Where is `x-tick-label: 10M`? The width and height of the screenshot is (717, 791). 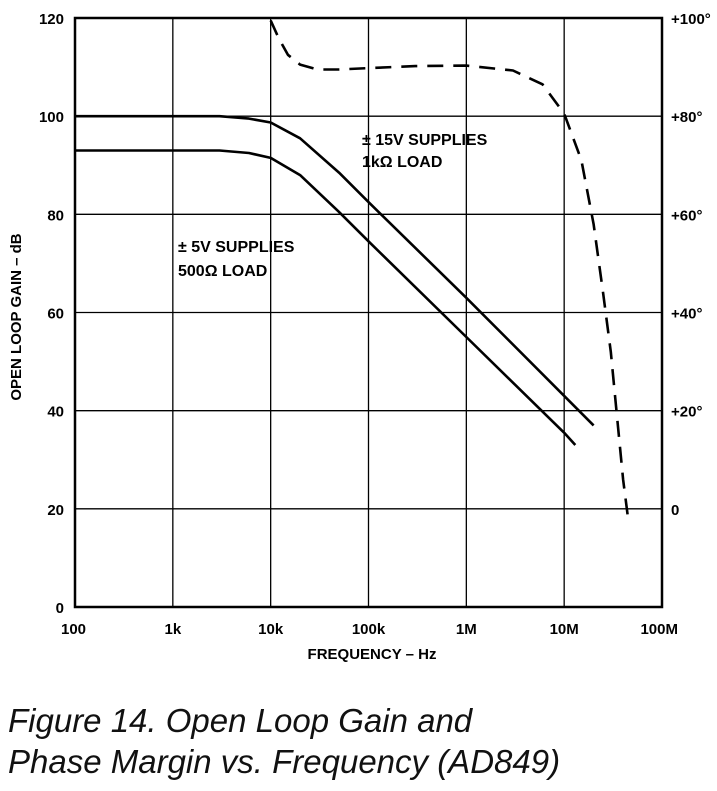 x-tick-label: 10M is located at coordinates (564, 629).